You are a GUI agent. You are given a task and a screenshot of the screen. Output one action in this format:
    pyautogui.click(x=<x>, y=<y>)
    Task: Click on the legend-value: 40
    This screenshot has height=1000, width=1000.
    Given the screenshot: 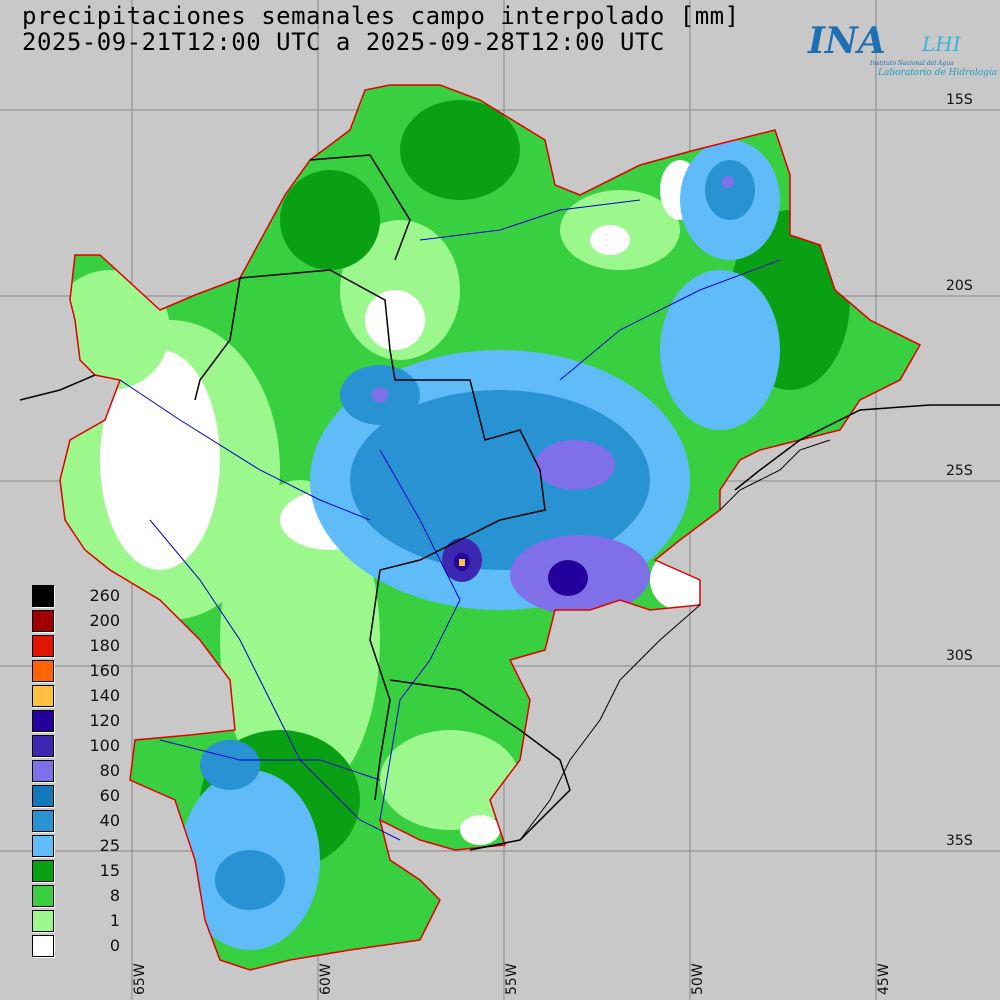 What is the action you would take?
    pyautogui.click(x=109, y=820)
    